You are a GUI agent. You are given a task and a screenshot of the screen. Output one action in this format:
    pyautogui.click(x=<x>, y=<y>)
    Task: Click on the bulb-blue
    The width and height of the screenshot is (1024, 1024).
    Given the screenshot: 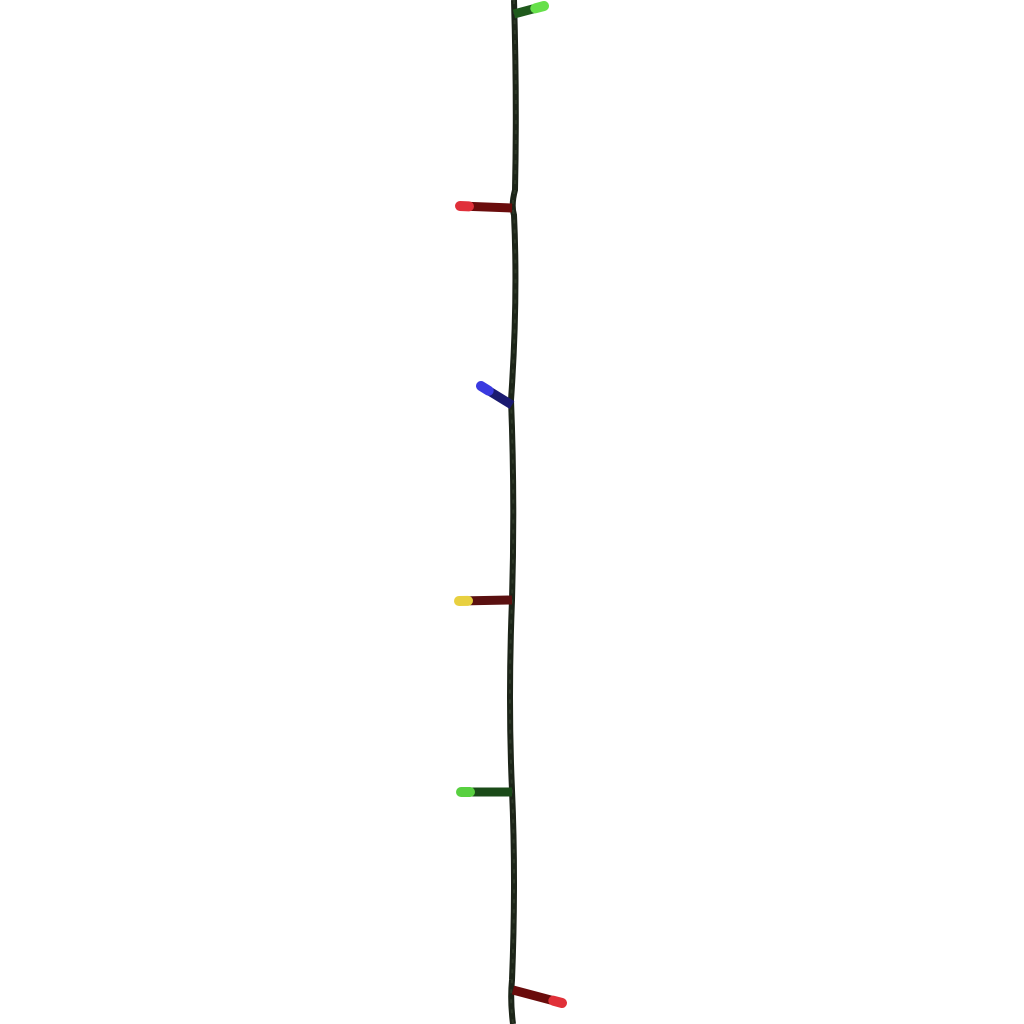 What is the action you would take?
    pyautogui.click(x=495, y=395)
    